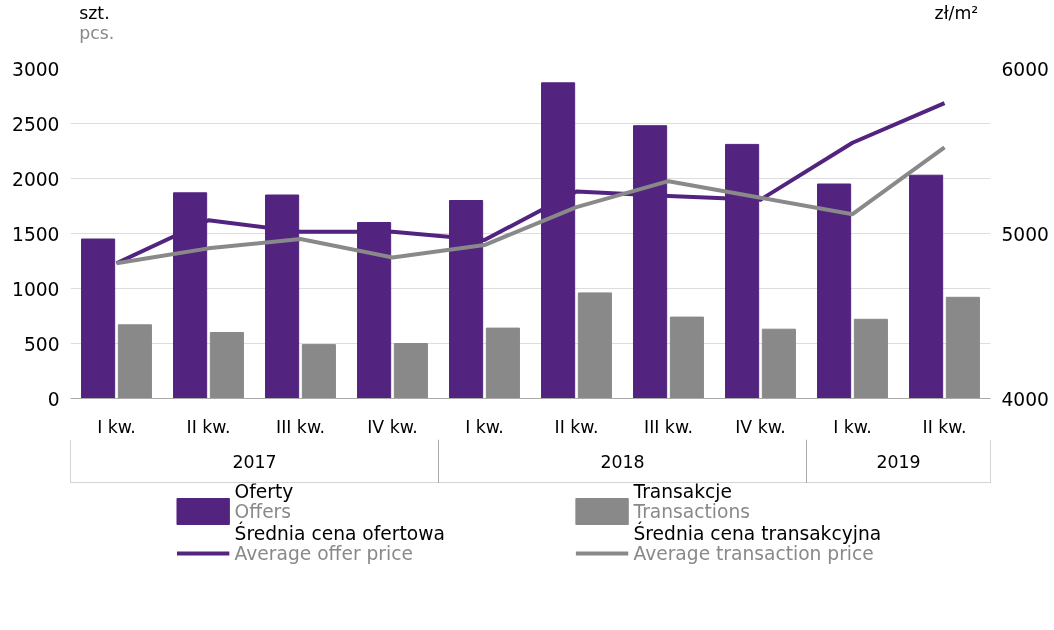 This screenshot has height=630, width=1054. What do you see at coordinates (36, 124) in the screenshot?
I see `y-tick-label: 2500` at bounding box center [36, 124].